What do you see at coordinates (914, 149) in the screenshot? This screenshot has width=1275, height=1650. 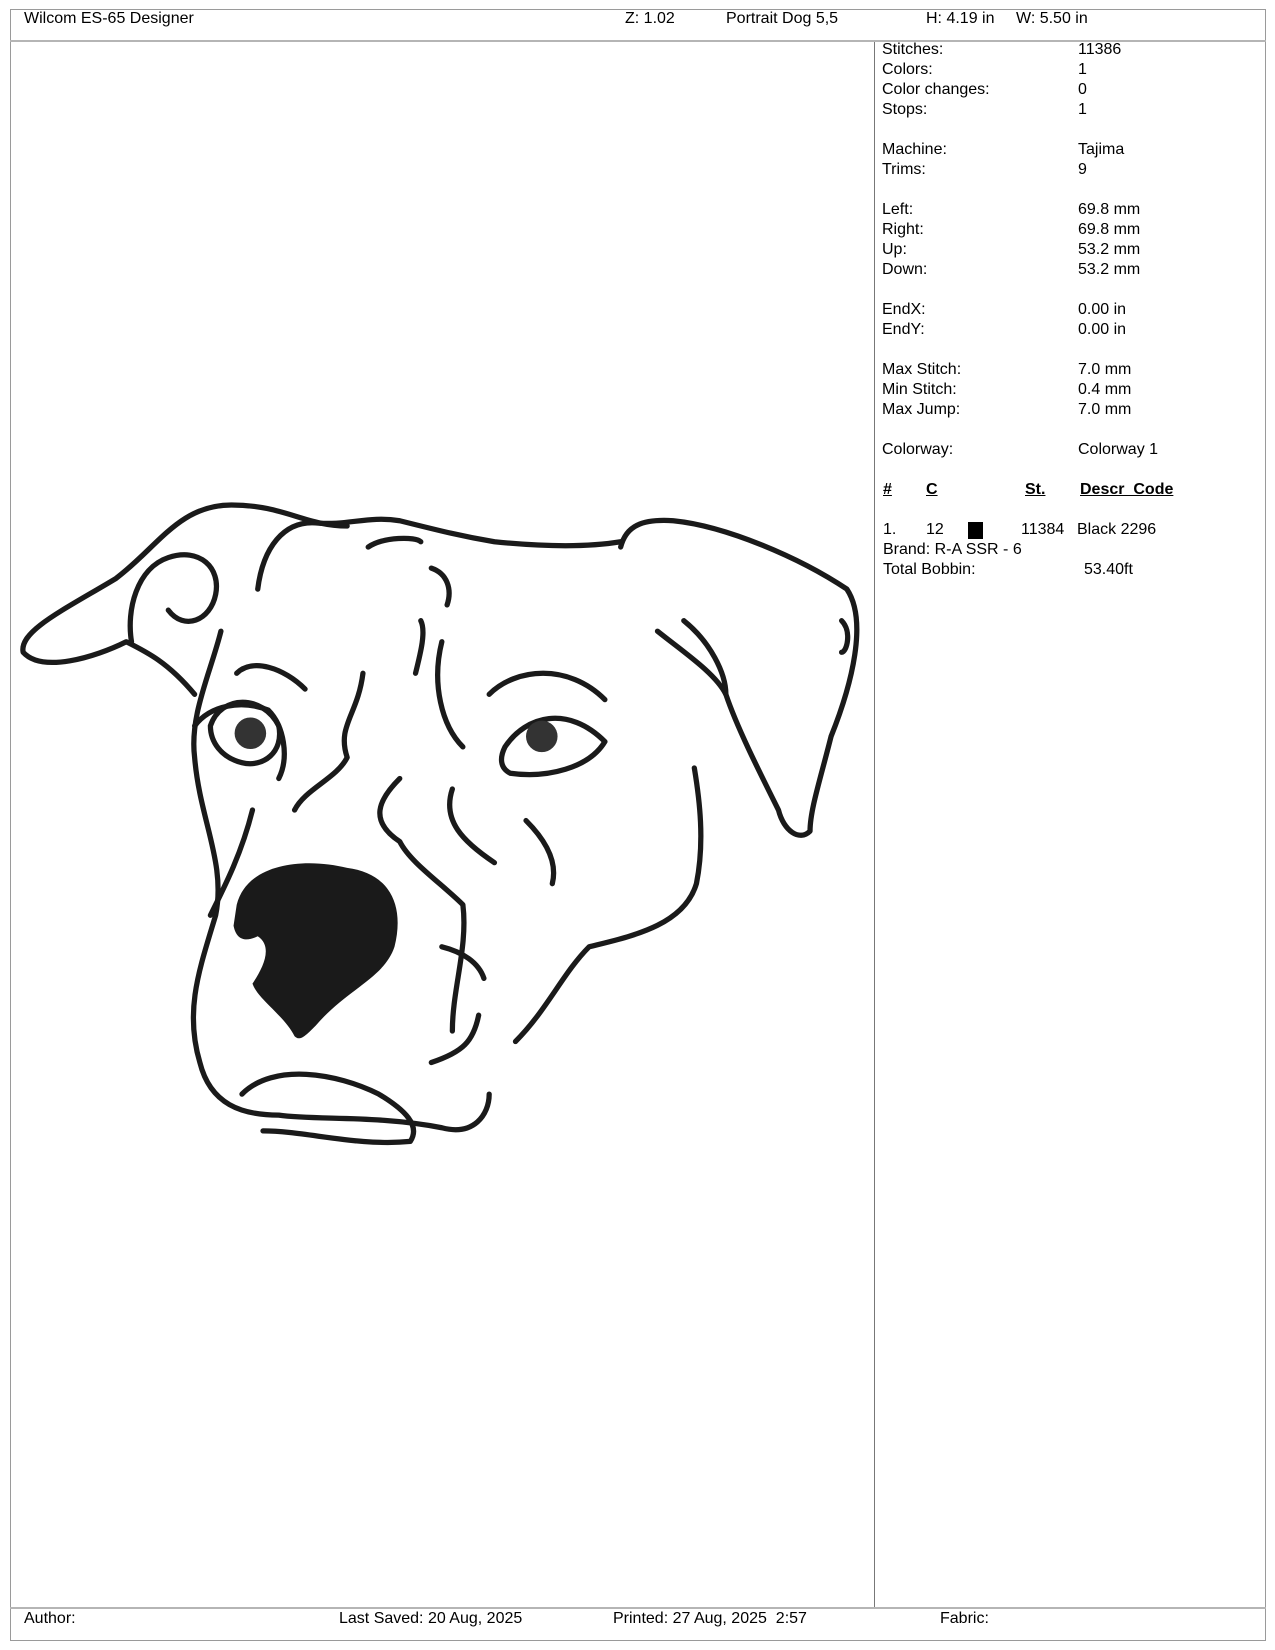 I see `label: Machine:` at bounding box center [914, 149].